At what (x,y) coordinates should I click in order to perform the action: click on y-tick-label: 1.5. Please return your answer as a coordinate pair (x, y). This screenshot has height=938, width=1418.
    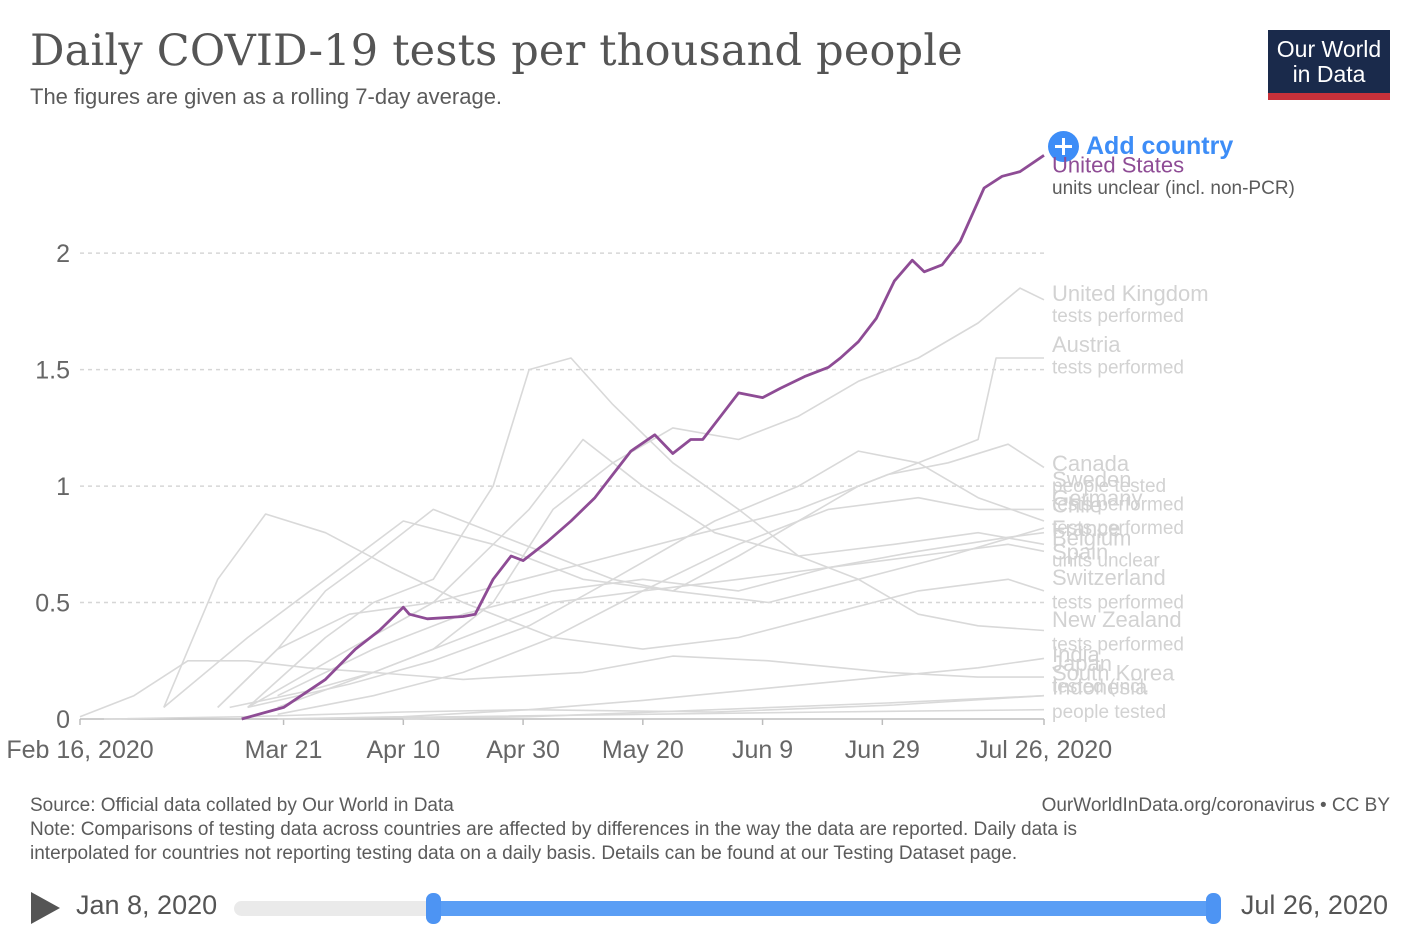
    Looking at the image, I should click on (52, 371).